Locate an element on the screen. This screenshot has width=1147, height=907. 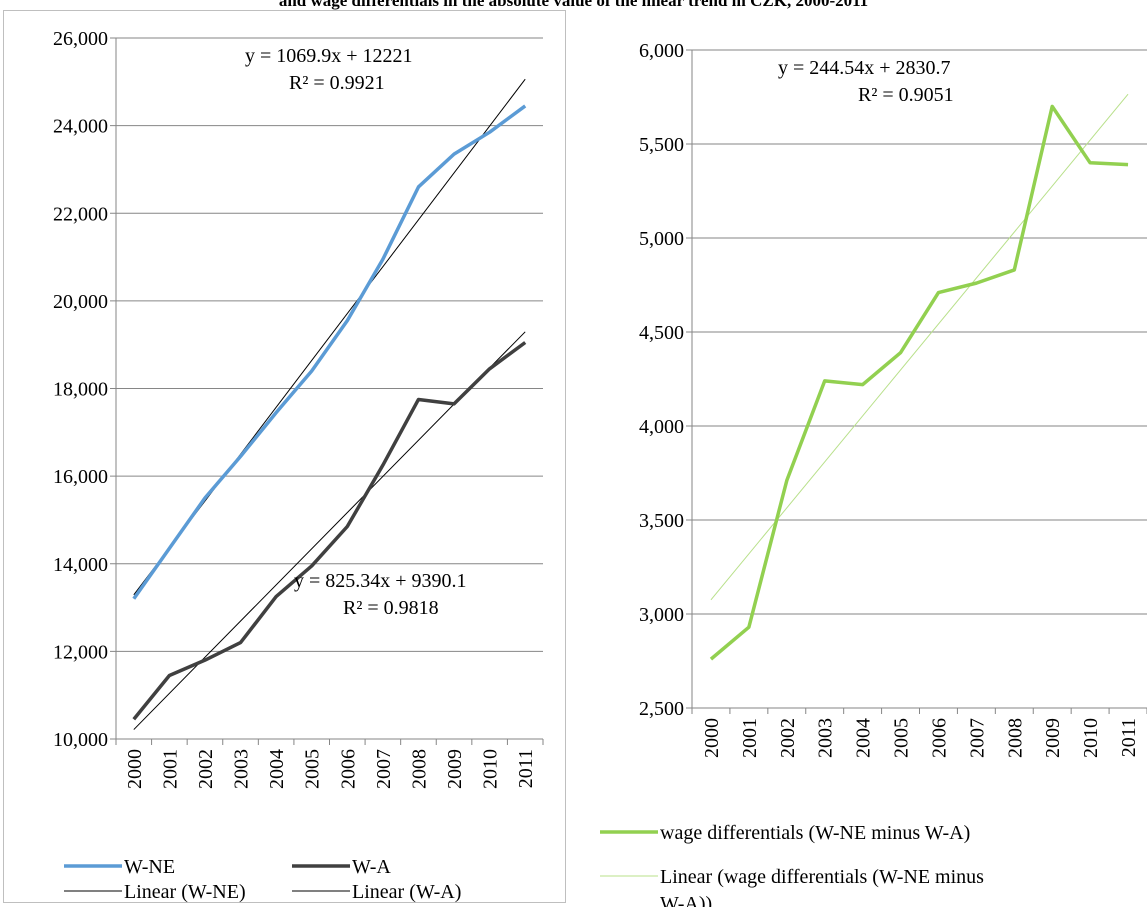
legend-label-line: W-A)) is located at coordinates (686, 900).